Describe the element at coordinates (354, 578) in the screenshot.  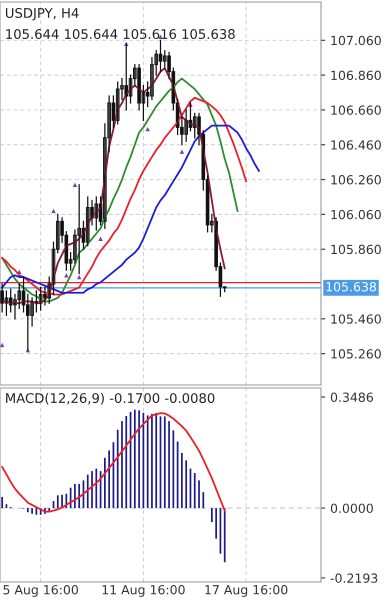
I see `y-tick-label: -0.2193` at that location.